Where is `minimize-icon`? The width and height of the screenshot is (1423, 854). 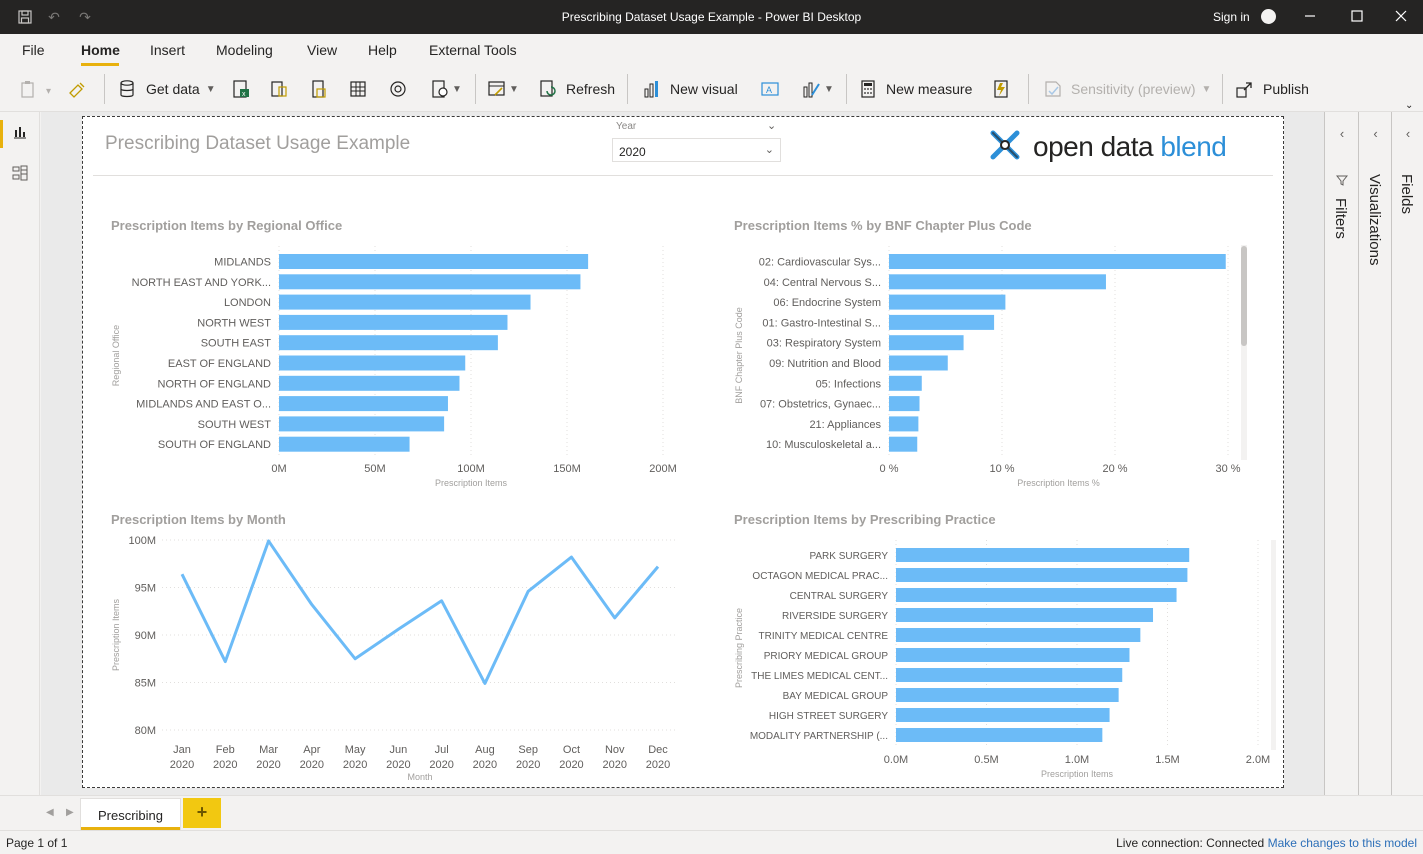
minimize-icon is located at coordinates (1310, 16).